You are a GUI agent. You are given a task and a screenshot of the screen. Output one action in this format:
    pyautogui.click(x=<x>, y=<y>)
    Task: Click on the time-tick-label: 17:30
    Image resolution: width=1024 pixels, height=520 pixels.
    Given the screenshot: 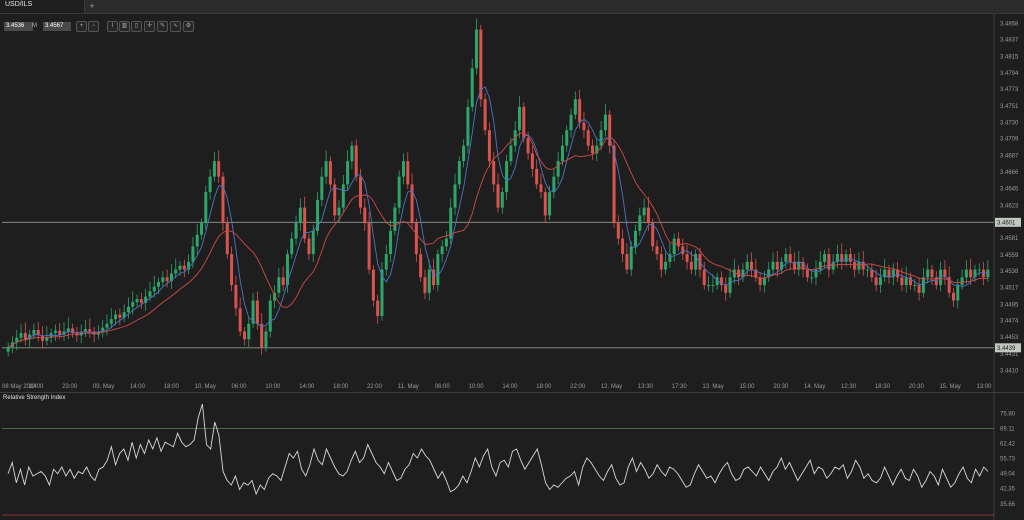 What is the action you would take?
    pyautogui.click(x=680, y=387)
    